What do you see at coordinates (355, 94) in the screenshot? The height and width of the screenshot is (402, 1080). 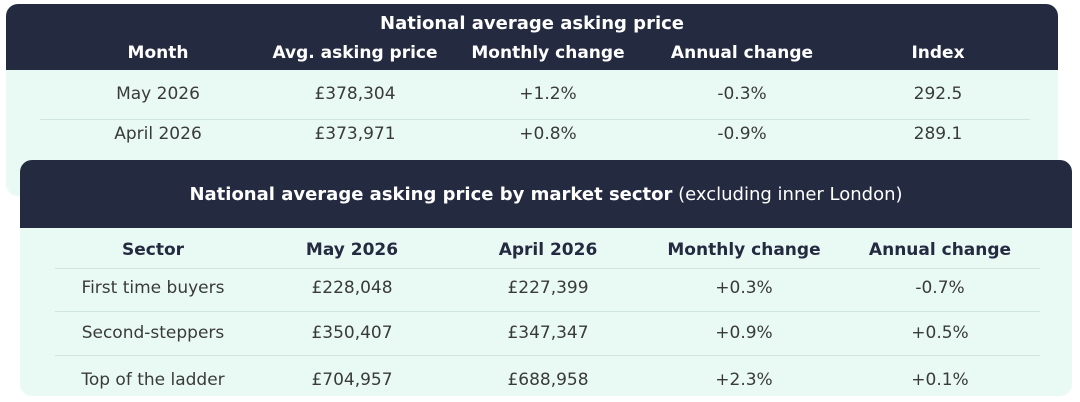 I see `table-cell: £378,304` at bounding box center [355, 94].